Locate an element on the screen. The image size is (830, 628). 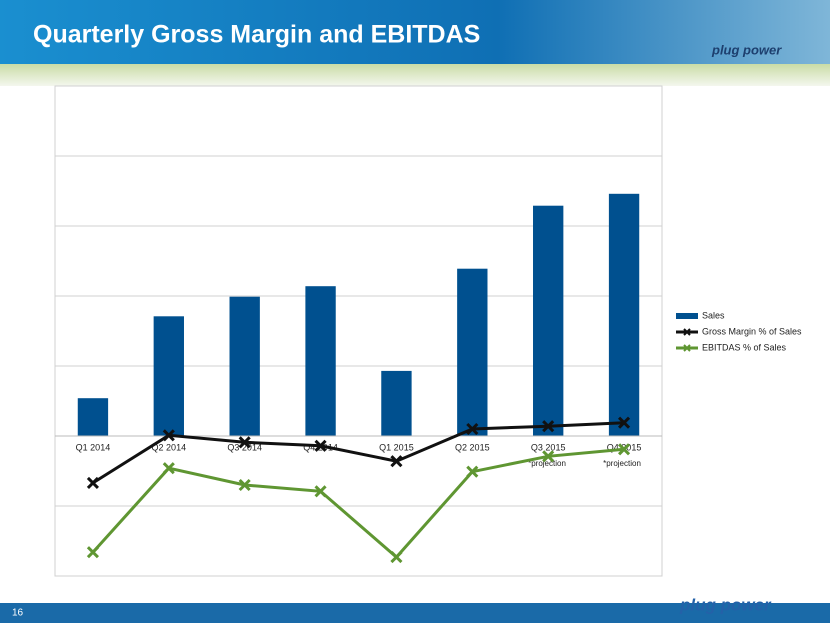
legend-label: EBITDAS % of Sales is located at coordinates (744, 347).